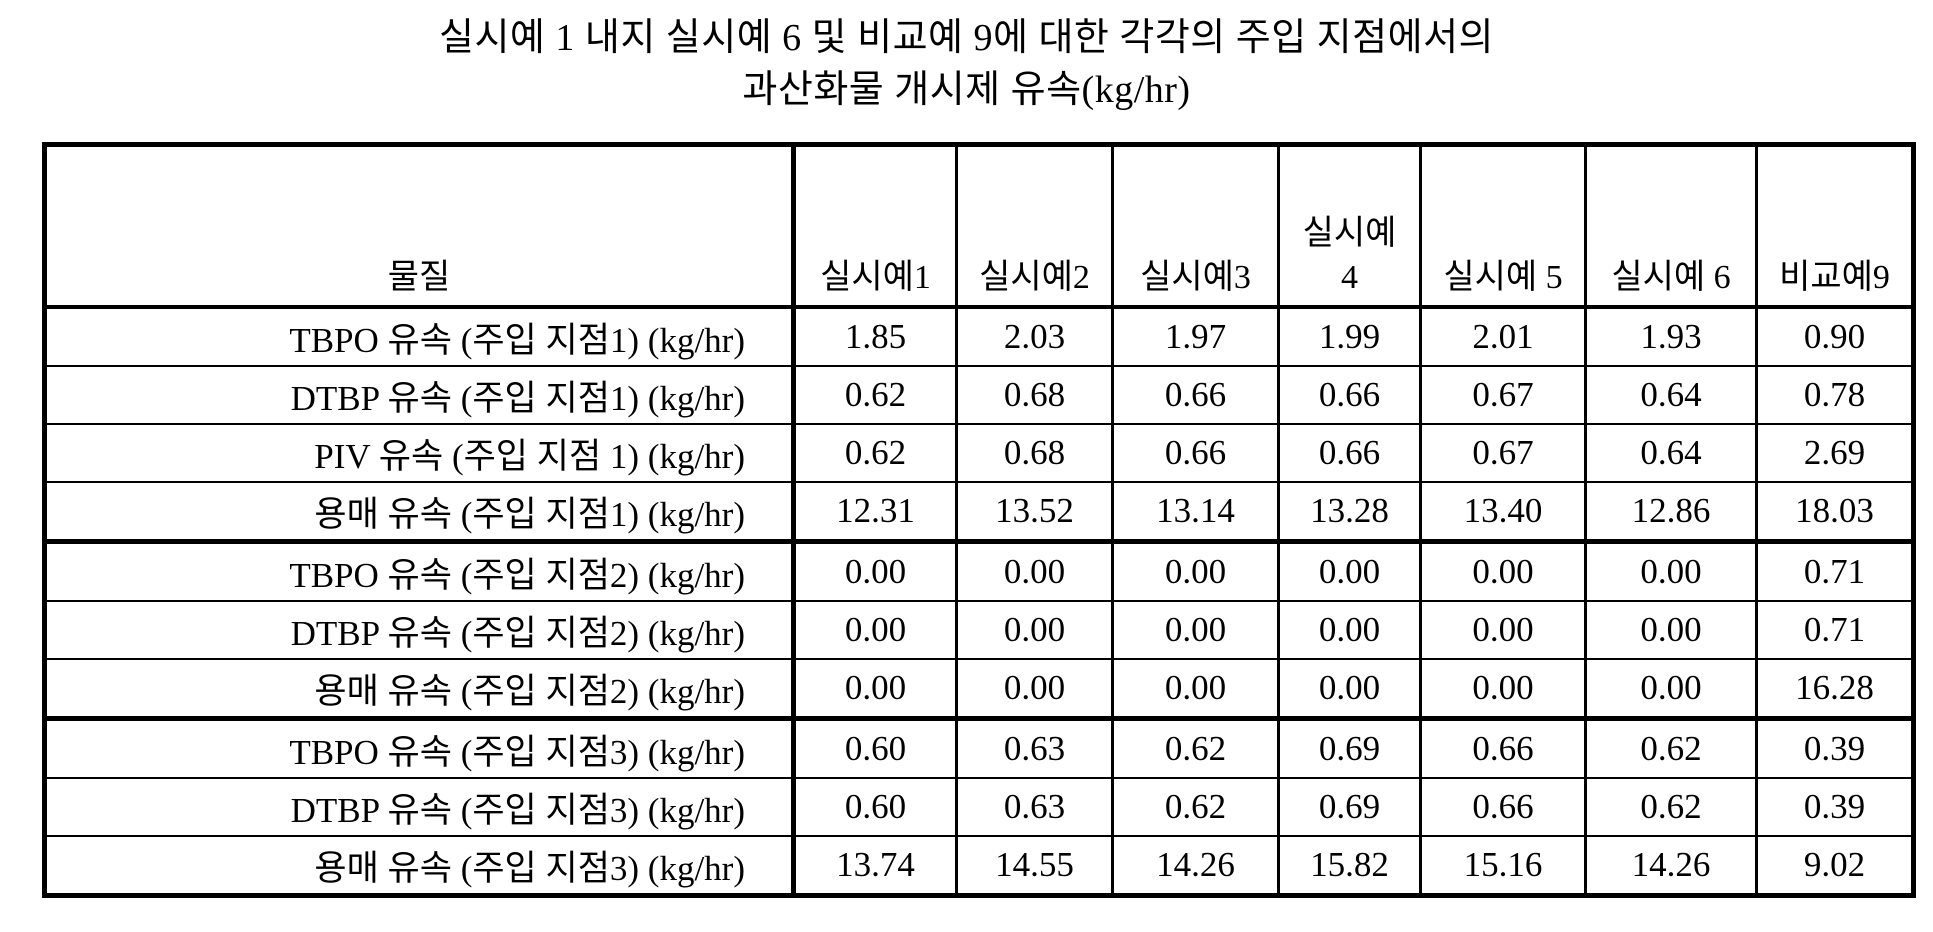 This screenshot has height=932, width=1933. Describe the element at coordinates (1195, 336) in the screenshot. I see `cell-value: 1.97` at that location.